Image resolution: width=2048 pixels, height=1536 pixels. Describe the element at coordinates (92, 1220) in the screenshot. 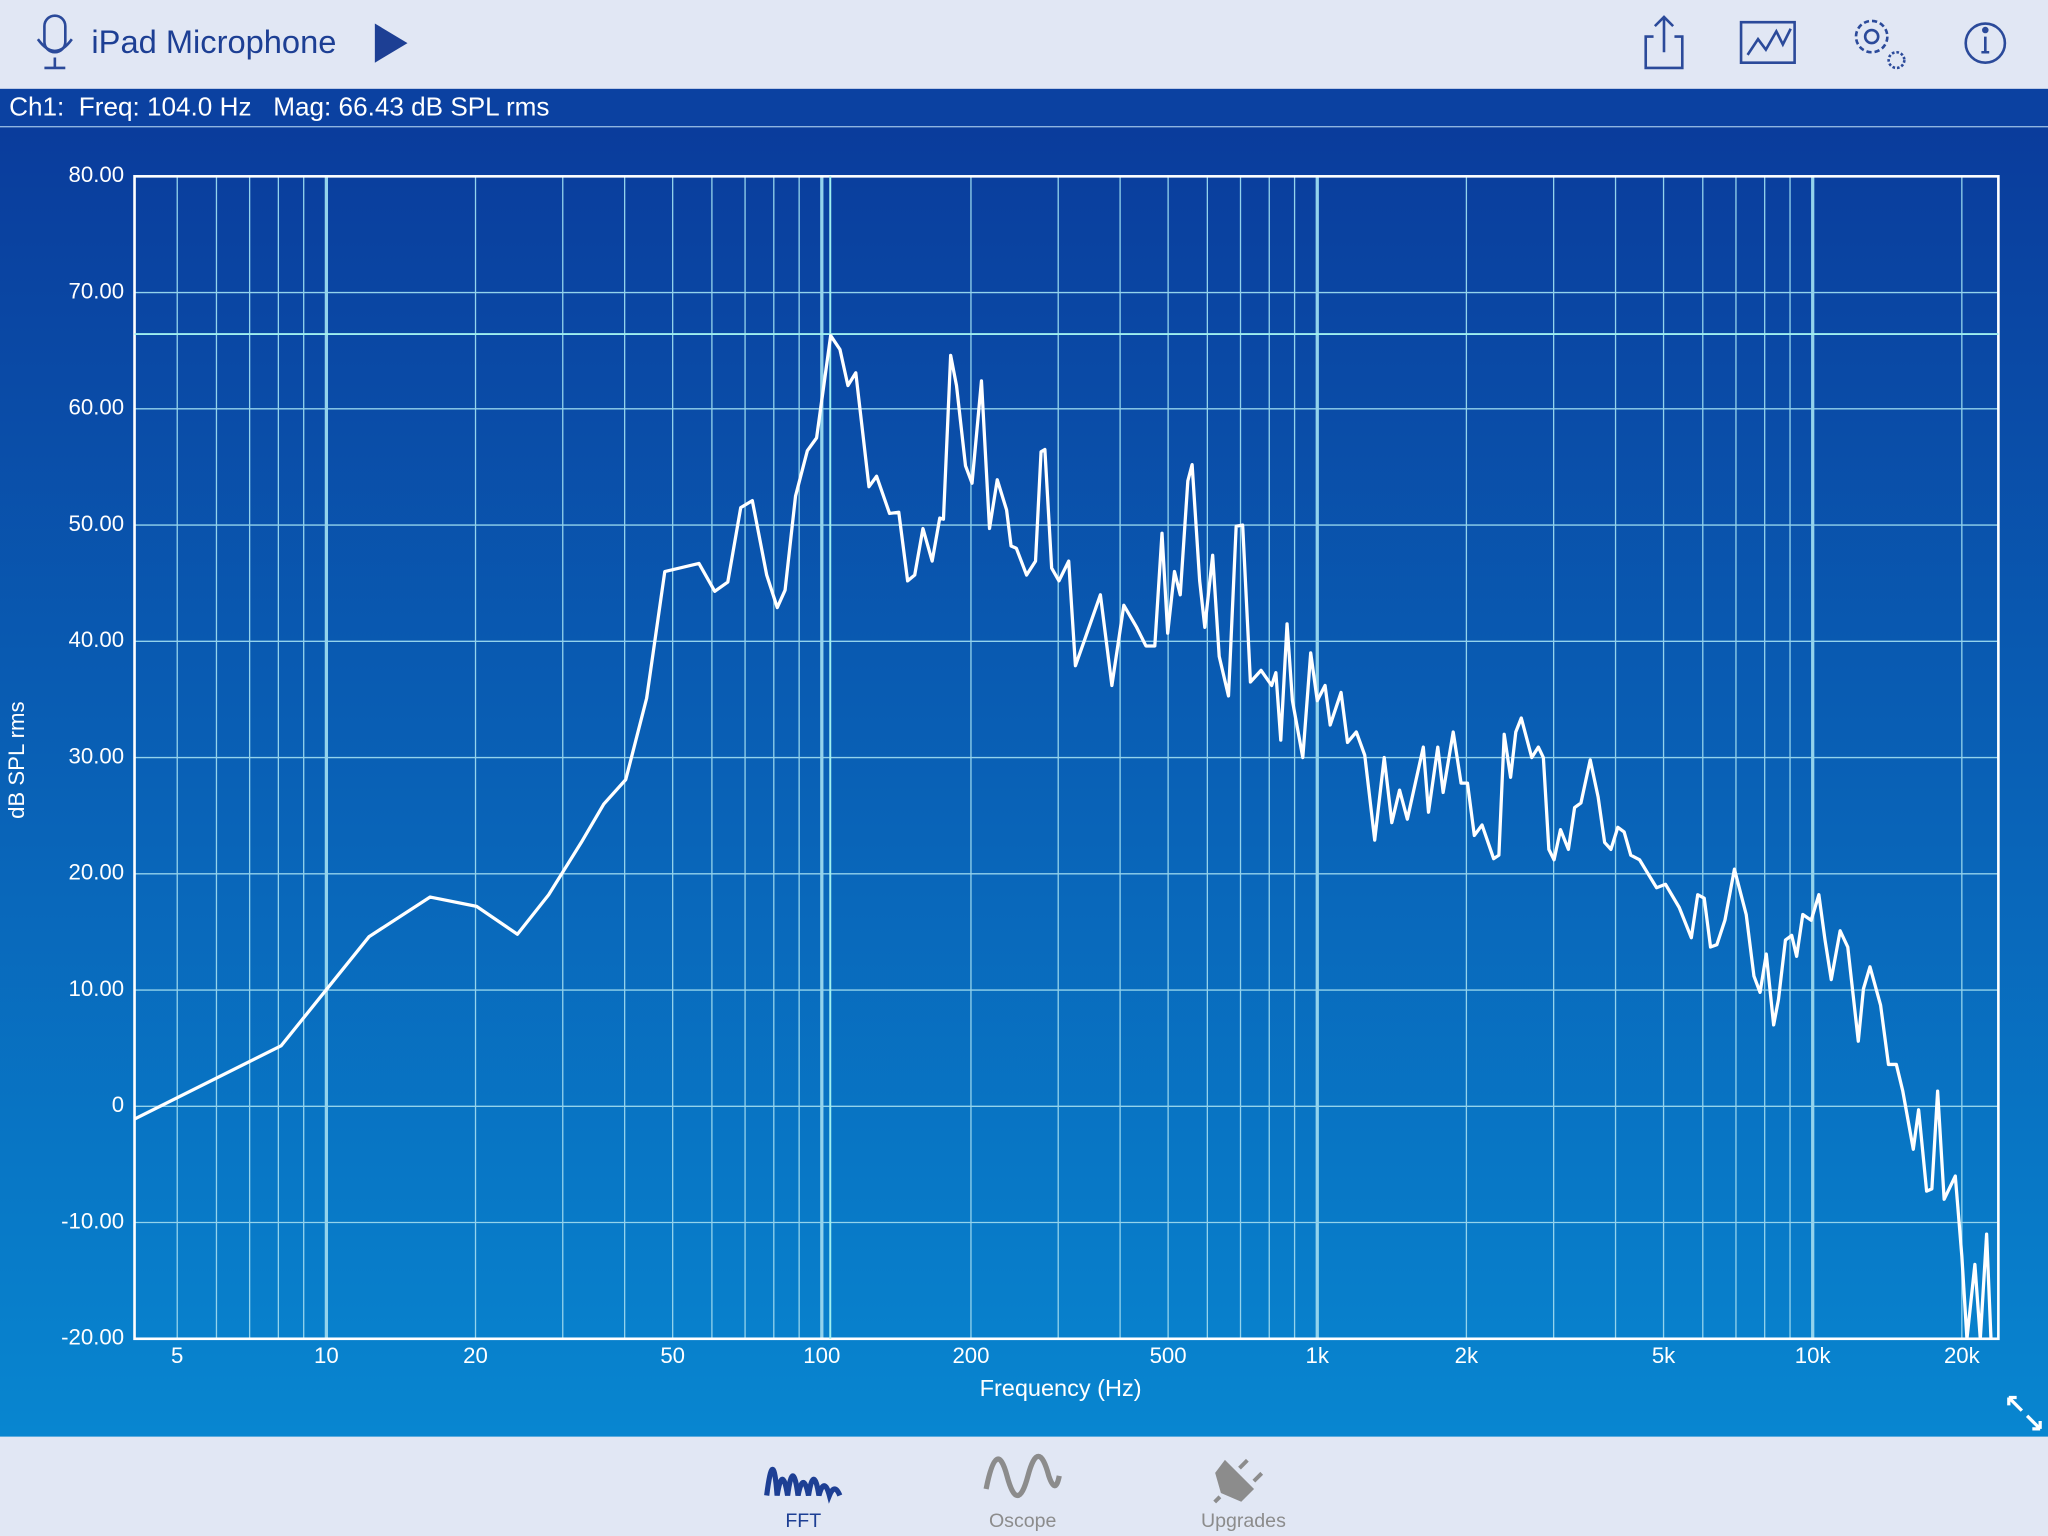

I see `y-tick-label: -10.00` at that location.